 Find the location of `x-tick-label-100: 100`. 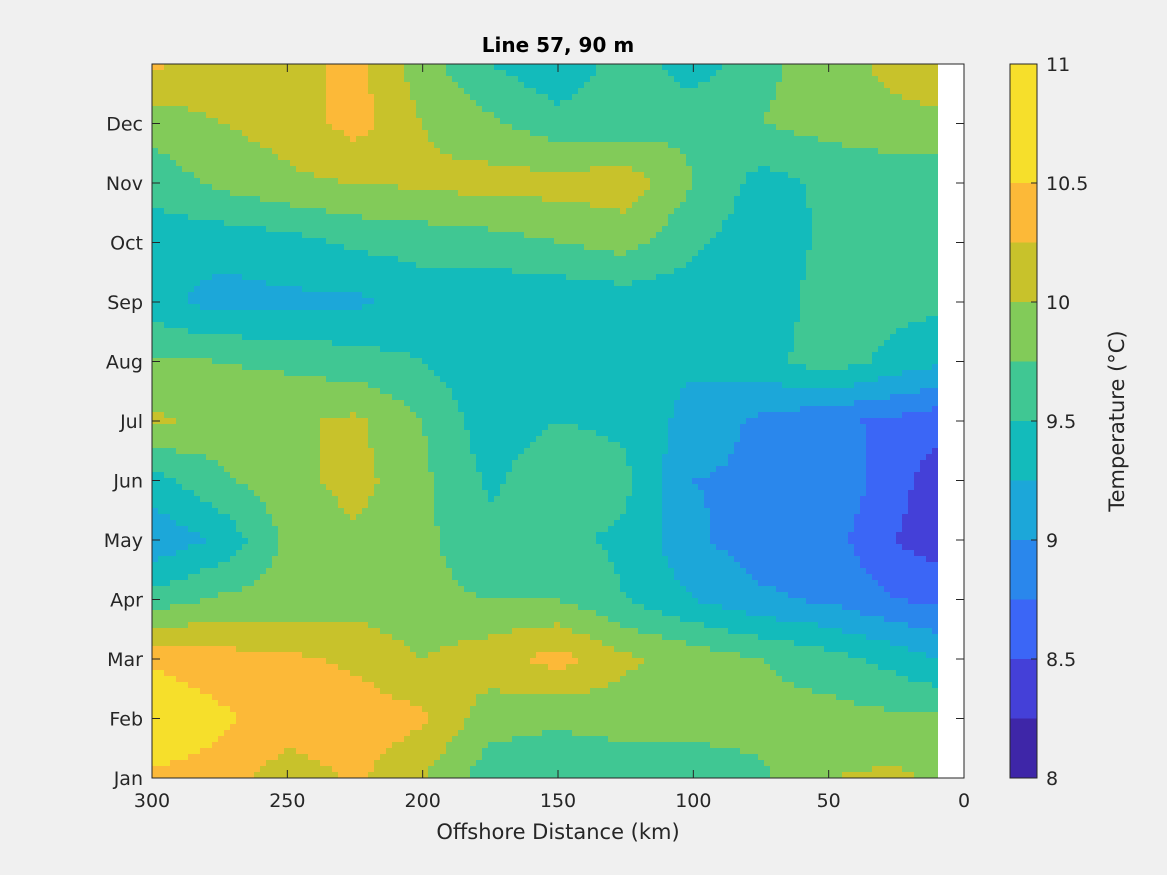

x-tick-label-100: 100 is located at coordinates (693, 801).